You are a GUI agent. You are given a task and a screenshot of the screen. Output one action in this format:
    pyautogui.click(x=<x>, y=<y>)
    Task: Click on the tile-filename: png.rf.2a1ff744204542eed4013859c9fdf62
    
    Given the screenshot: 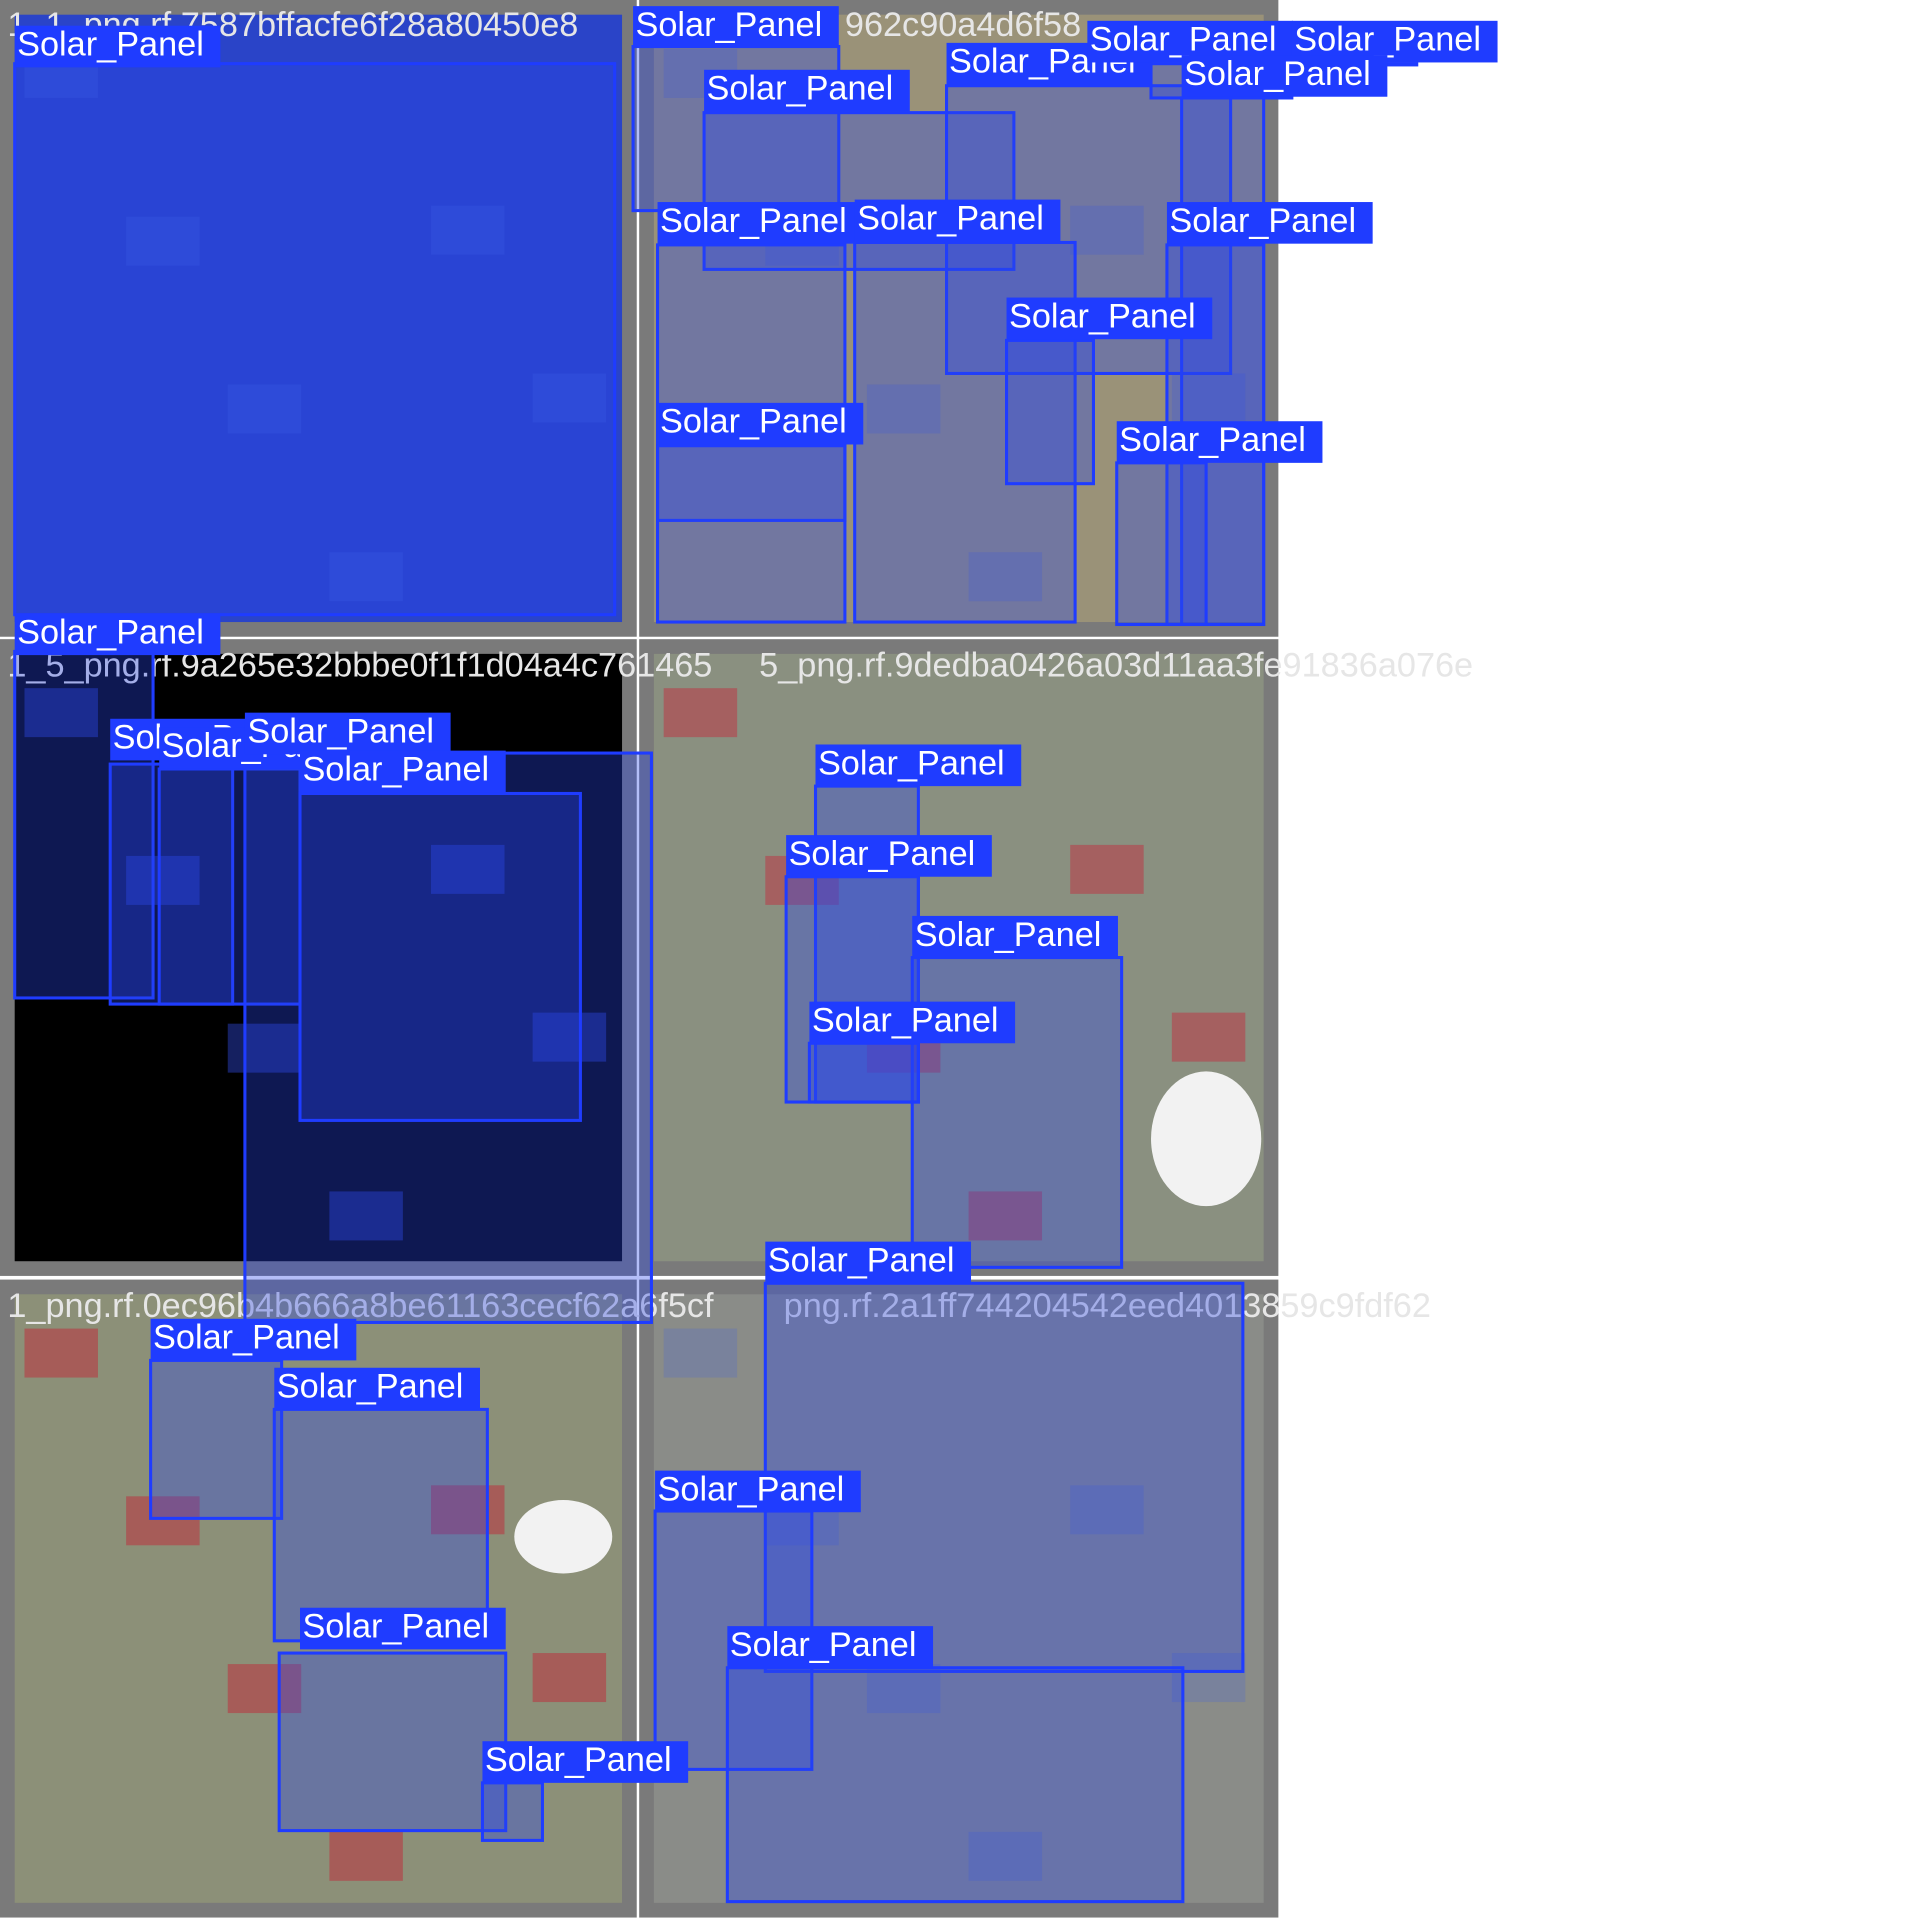 What is the action you would take?
    pyautogui.click(x=1107, y=1306)
    